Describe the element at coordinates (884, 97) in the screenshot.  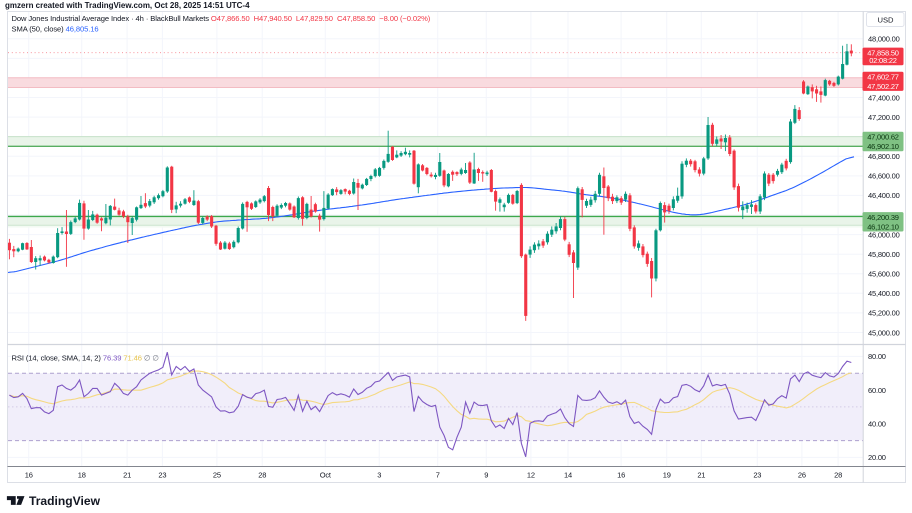
I see `svg-text: 47,400.00` at that location.